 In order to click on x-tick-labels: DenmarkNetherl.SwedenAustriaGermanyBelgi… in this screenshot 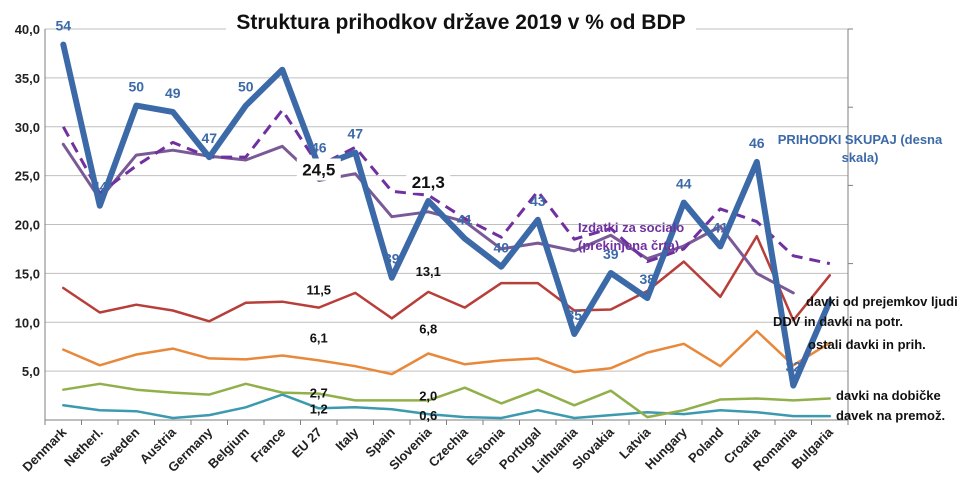, I will do `click(427, 450)`.